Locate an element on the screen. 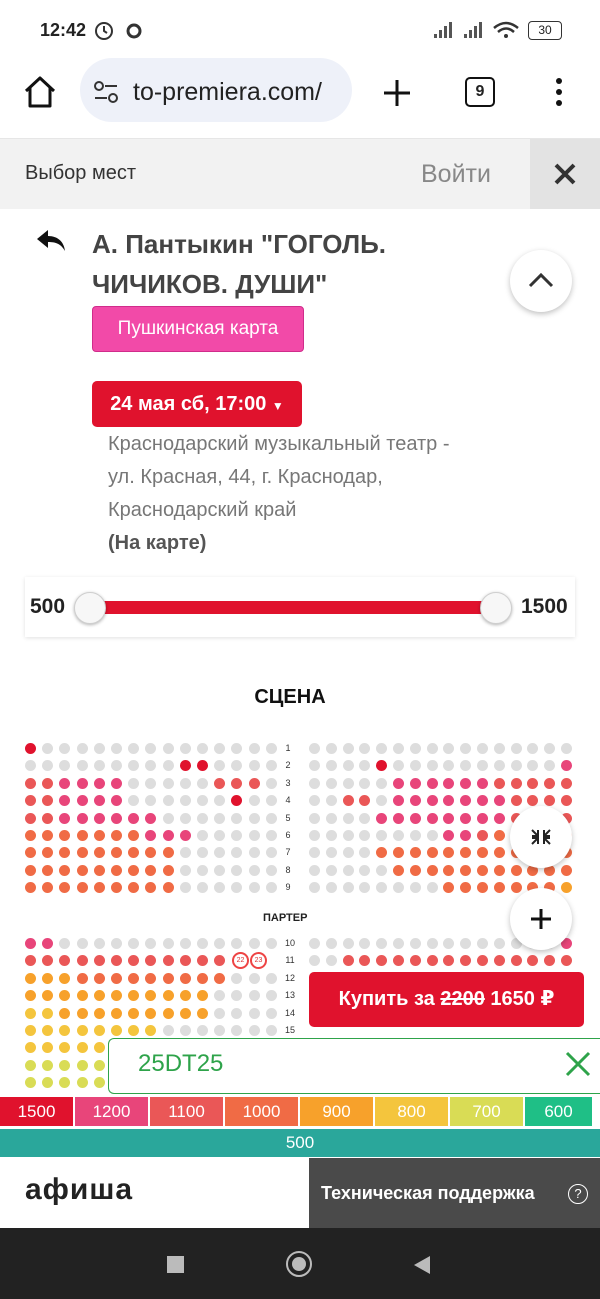 Image resolution: width=600 pixels, height=1299 pixels. promo-code-field is located at coordinates (354, 1066).